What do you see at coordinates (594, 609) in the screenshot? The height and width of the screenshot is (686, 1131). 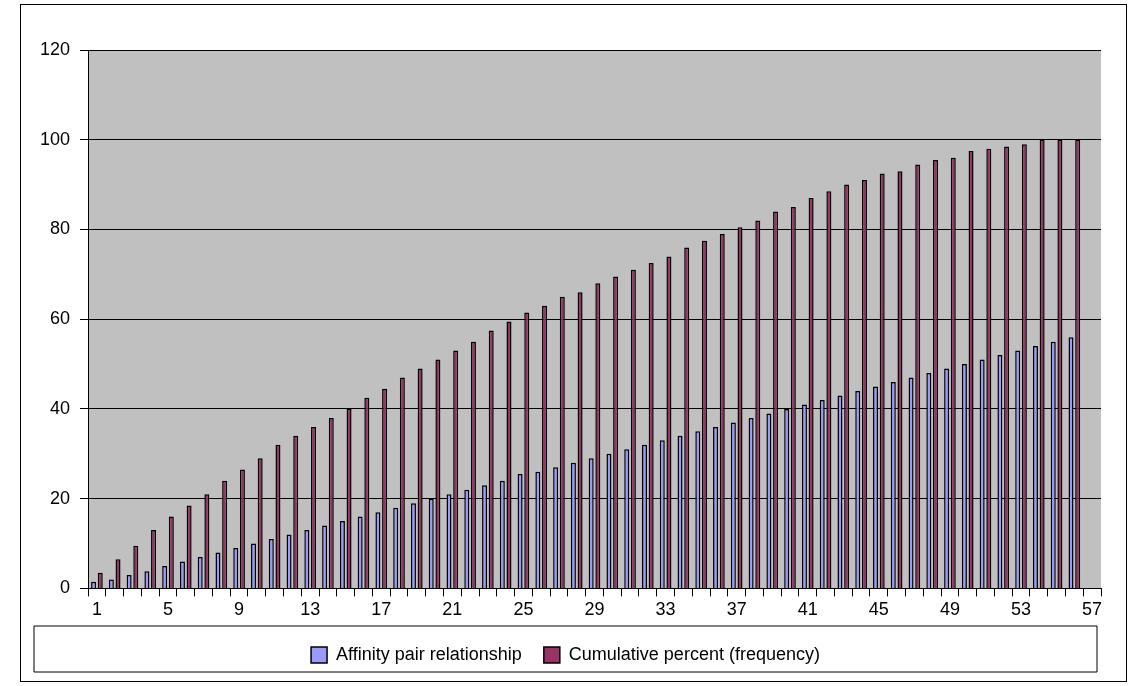 I see `x-tick-label: 29` at bounding box center [594, 609].